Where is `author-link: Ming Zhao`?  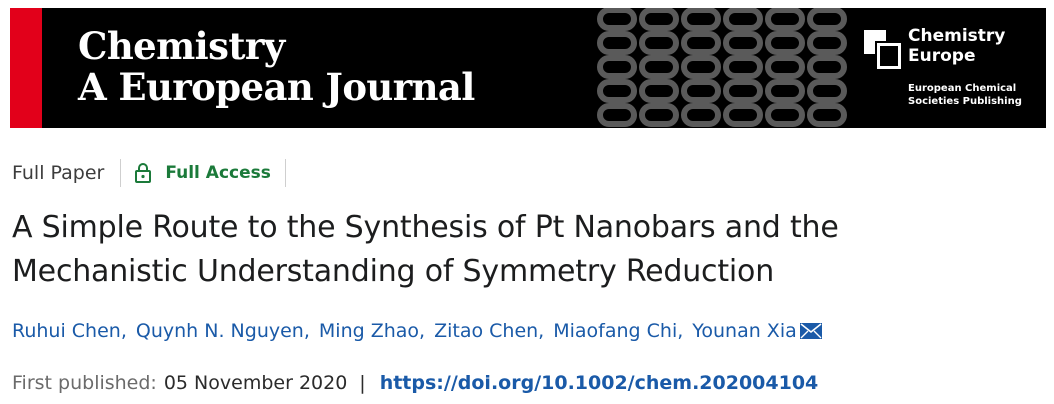 author-link: Ming Zhao is located at coordinates (369, 331).